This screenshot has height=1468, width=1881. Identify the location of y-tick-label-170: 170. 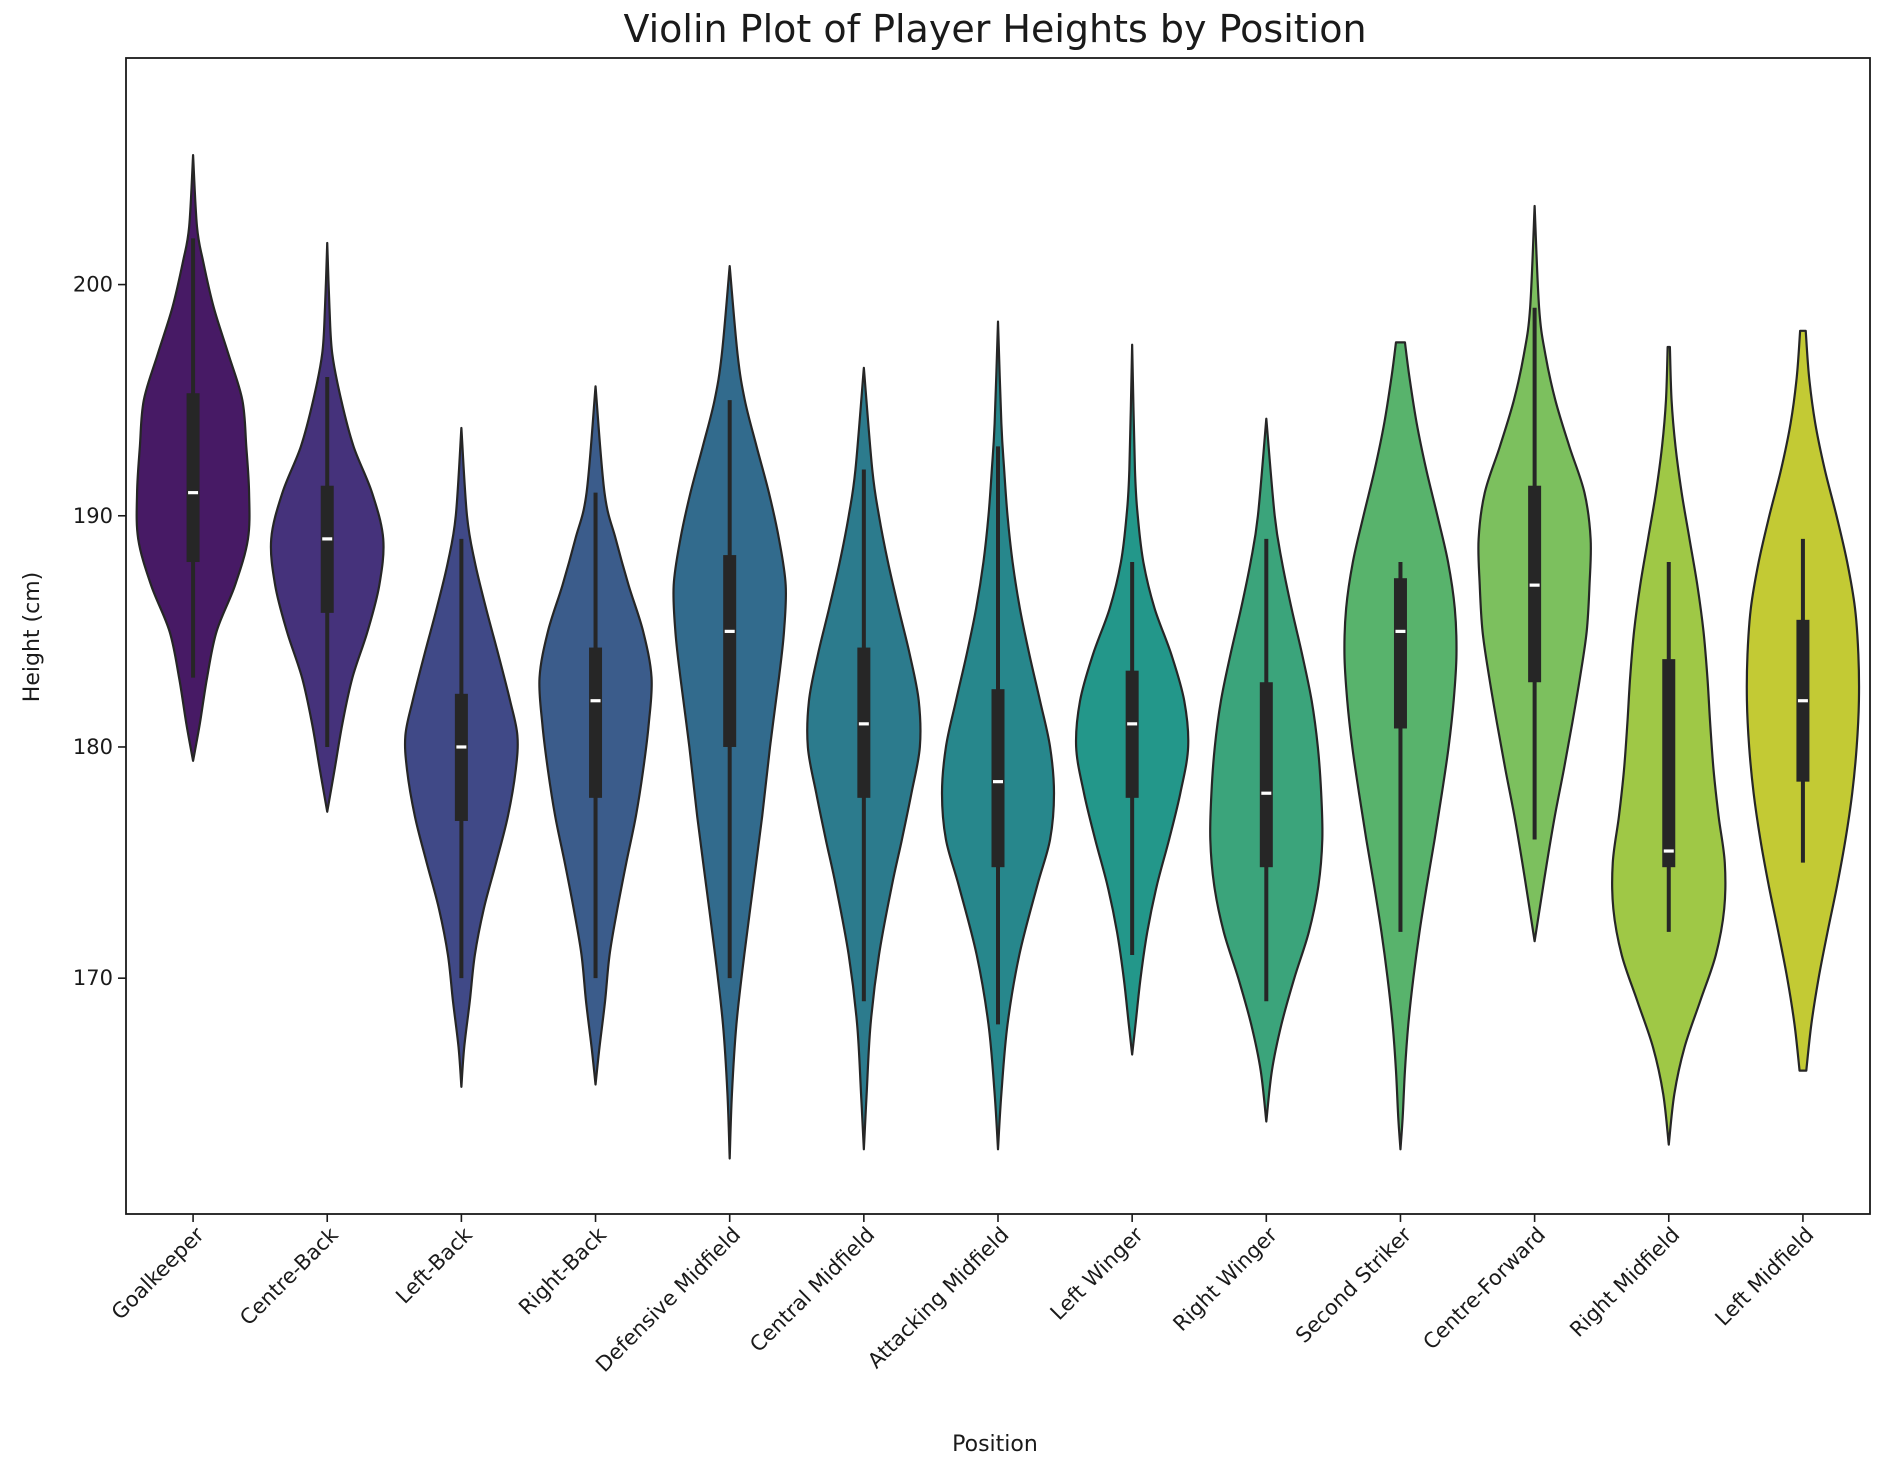
(93, 978).